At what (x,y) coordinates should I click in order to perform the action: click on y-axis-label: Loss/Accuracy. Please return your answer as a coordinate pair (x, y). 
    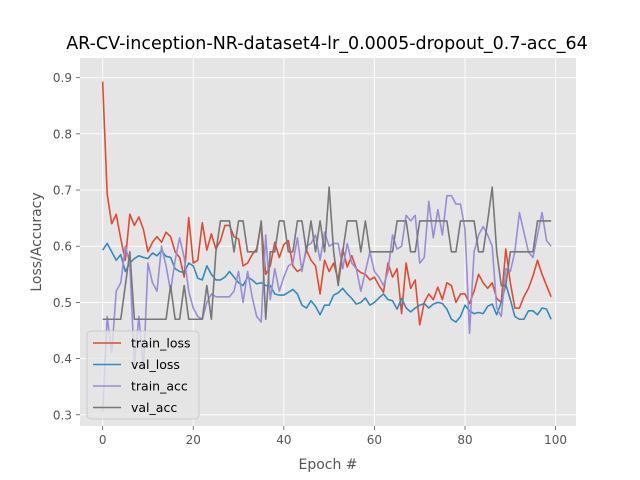
    Looking at the image, I should click on (37, 241).